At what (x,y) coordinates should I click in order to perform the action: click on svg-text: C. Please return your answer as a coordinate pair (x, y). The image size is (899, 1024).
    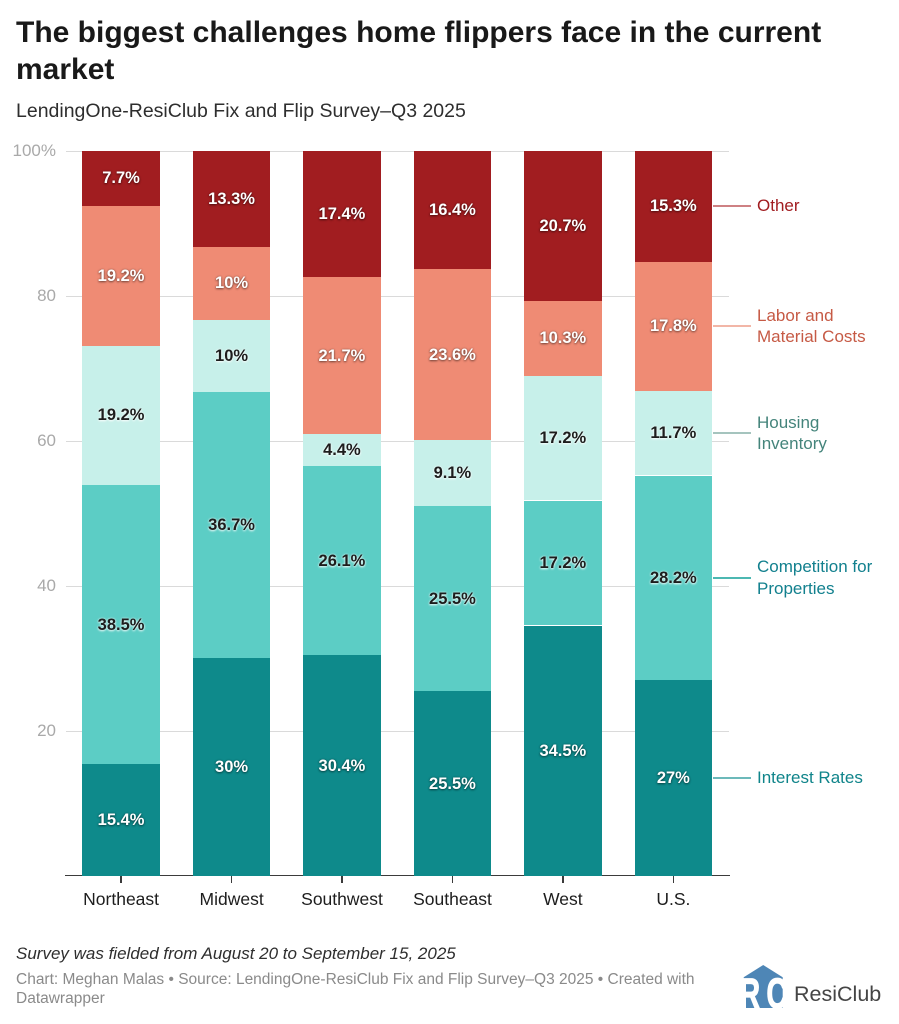
    Looking at the image, I should click on (776, 989).